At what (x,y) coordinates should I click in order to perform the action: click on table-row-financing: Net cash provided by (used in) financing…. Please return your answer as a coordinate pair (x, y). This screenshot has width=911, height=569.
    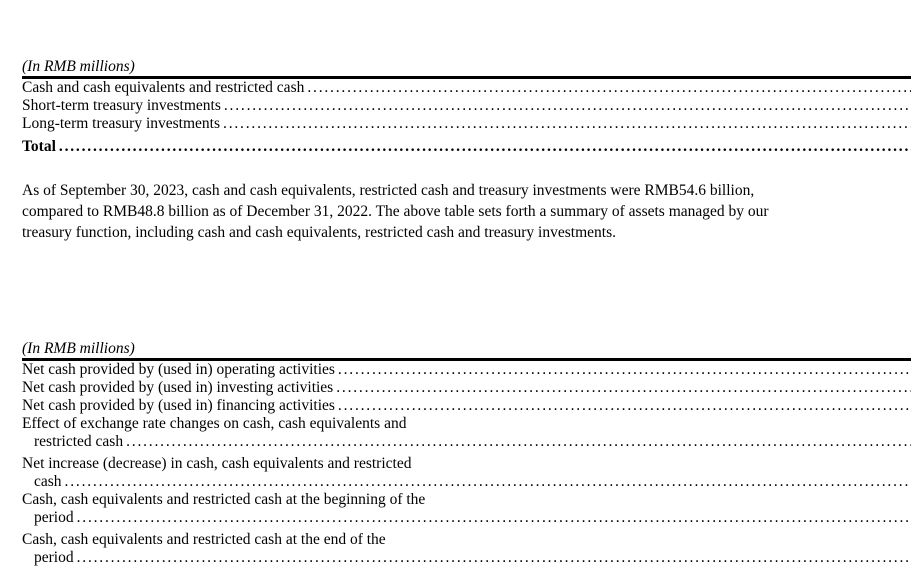
    Looking at the image, I should click on (466, 406).